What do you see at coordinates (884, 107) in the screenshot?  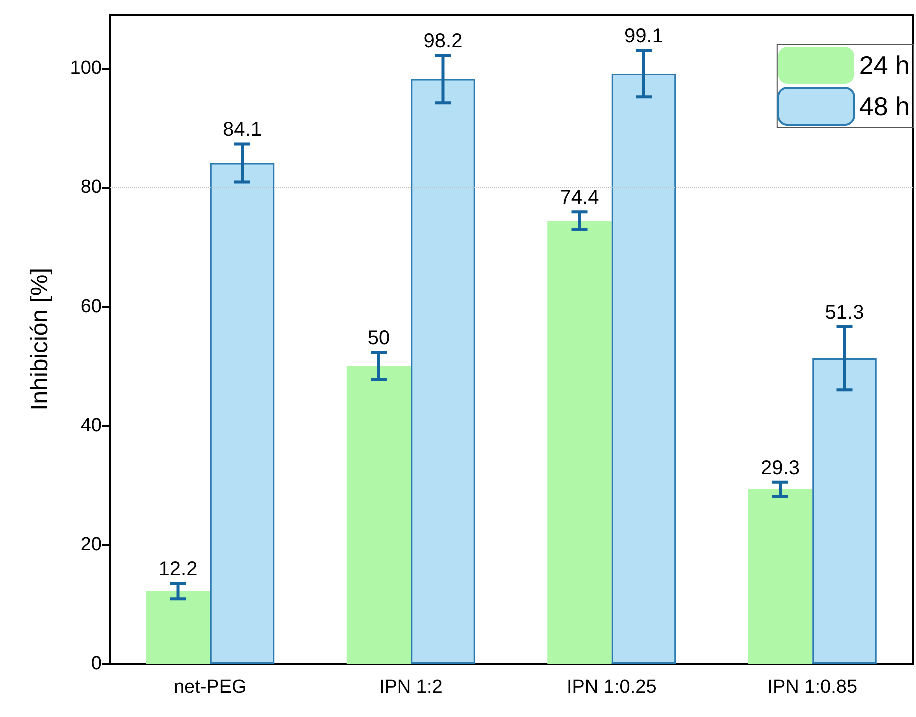 I see `legend-label: 48 h` at bounding box center [884, 107].